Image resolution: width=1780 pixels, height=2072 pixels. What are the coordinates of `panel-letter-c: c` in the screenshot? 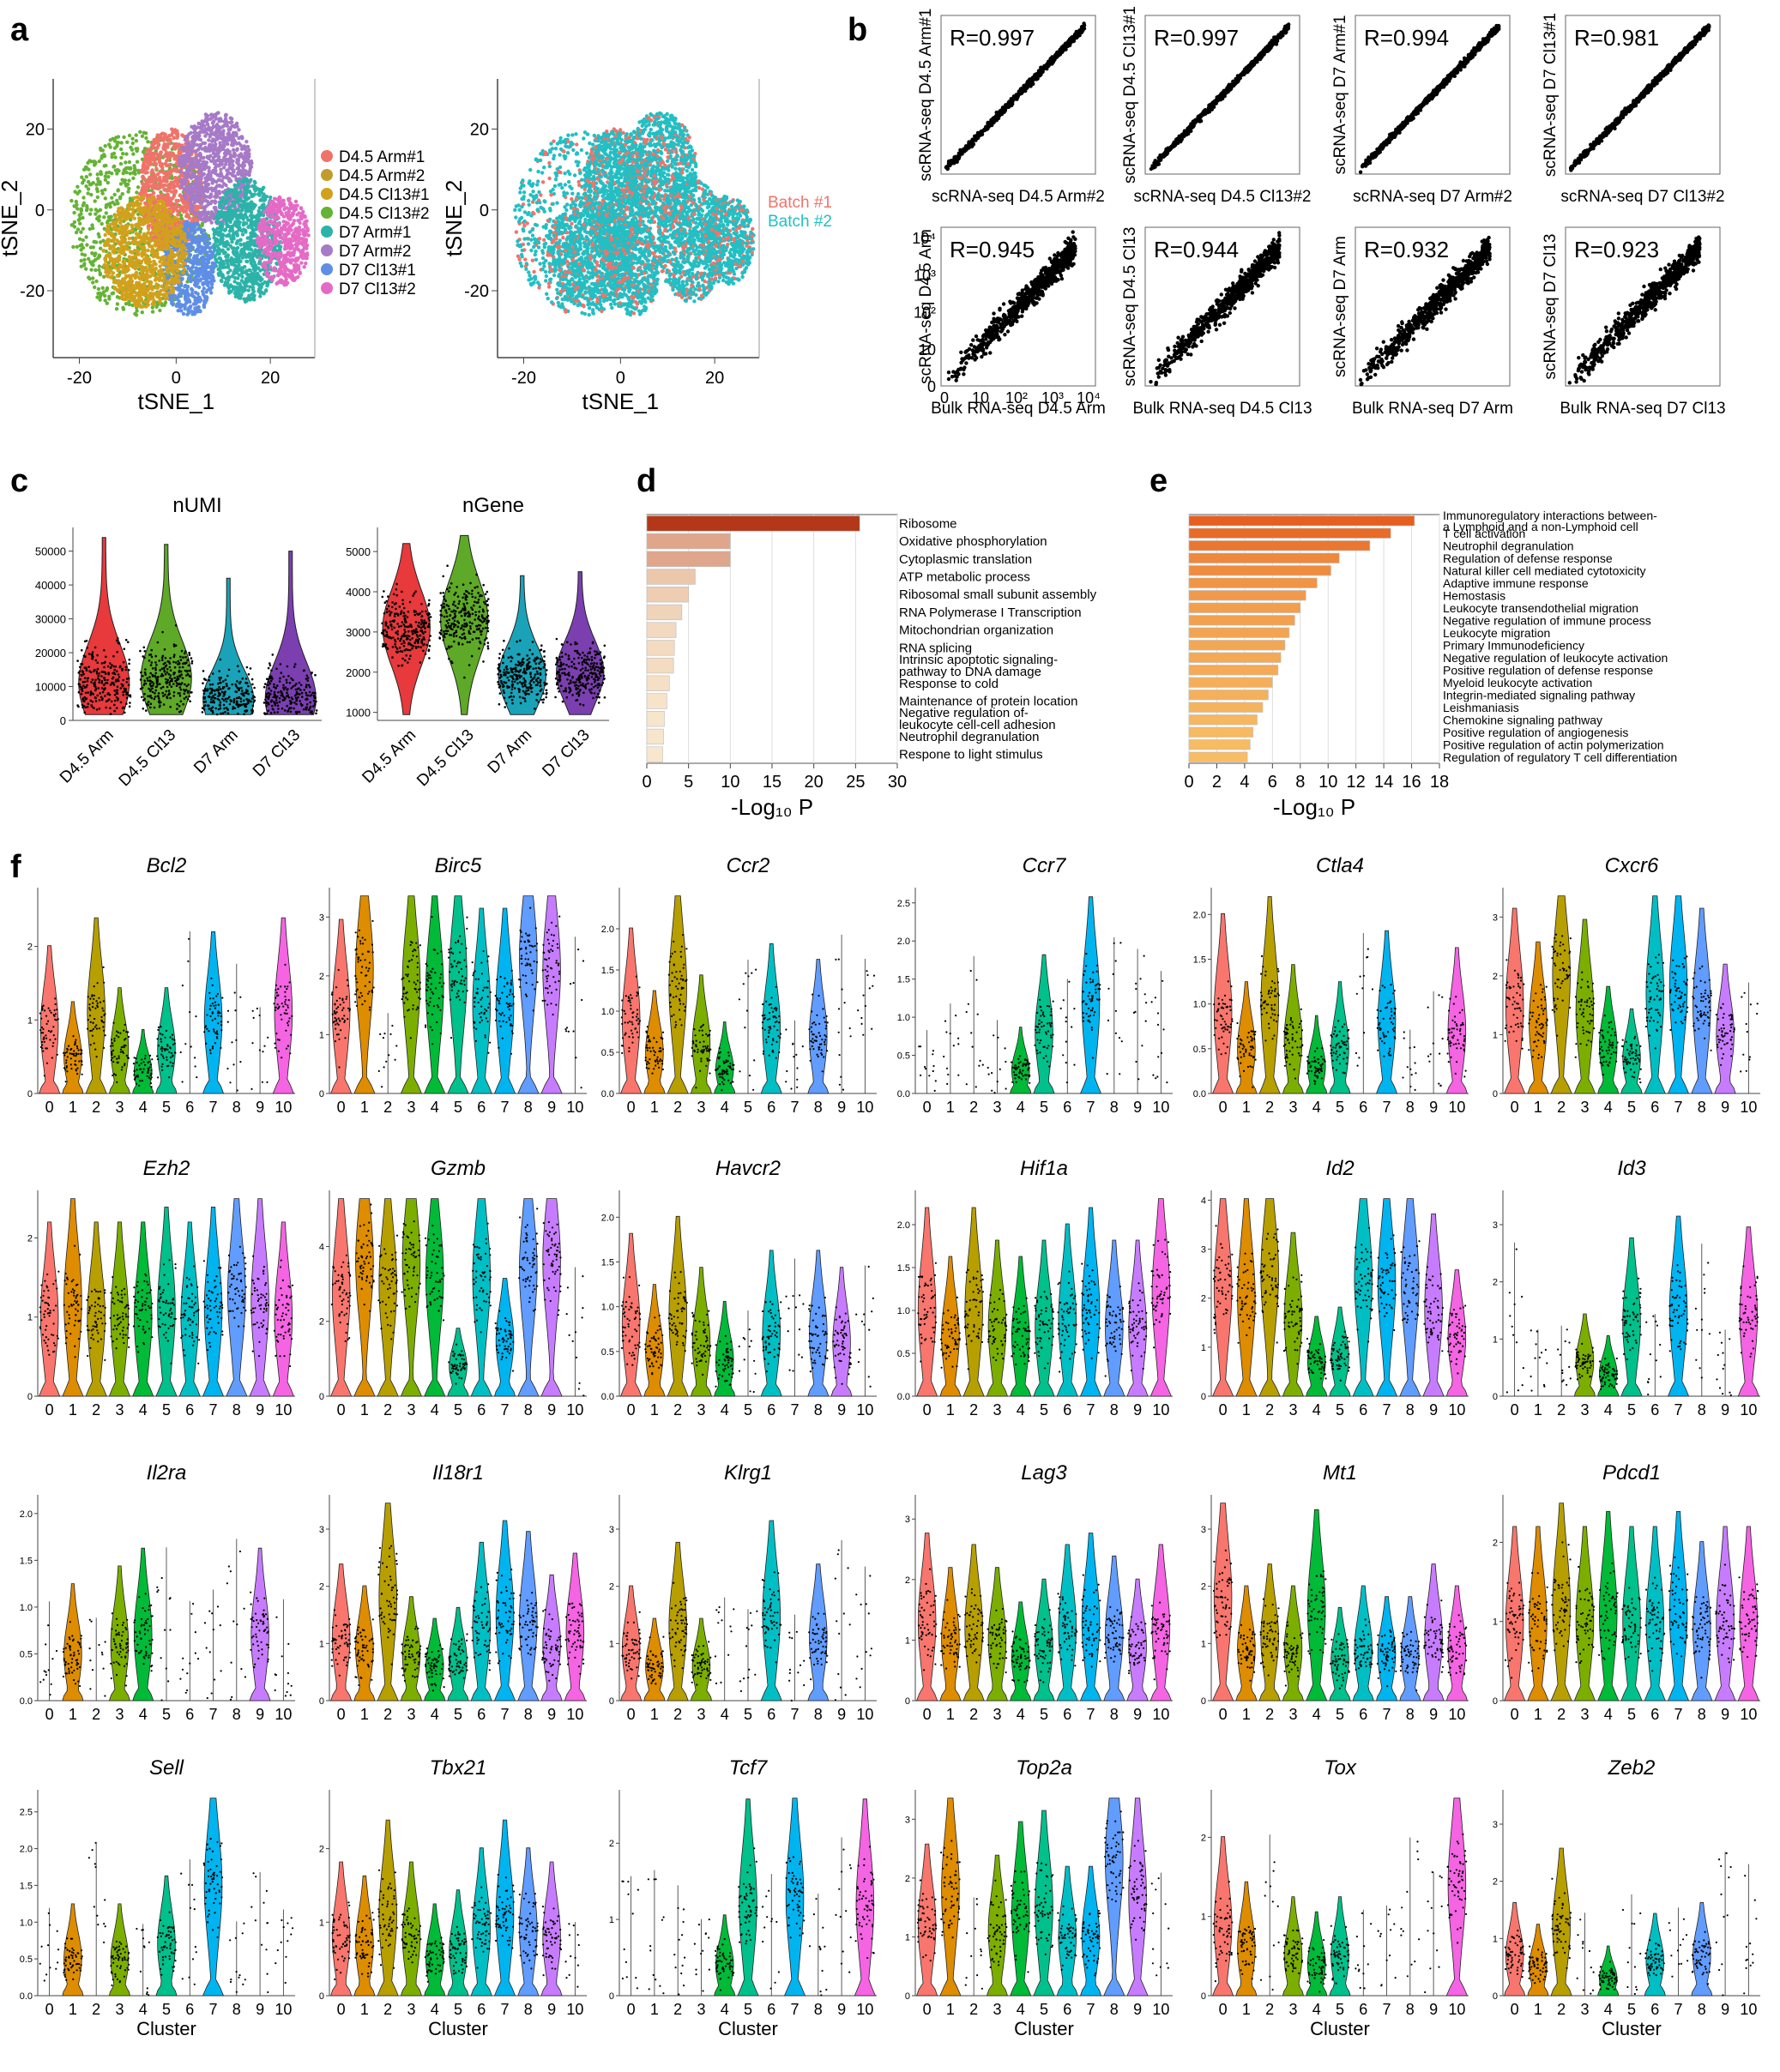 It's located at (19, 481).